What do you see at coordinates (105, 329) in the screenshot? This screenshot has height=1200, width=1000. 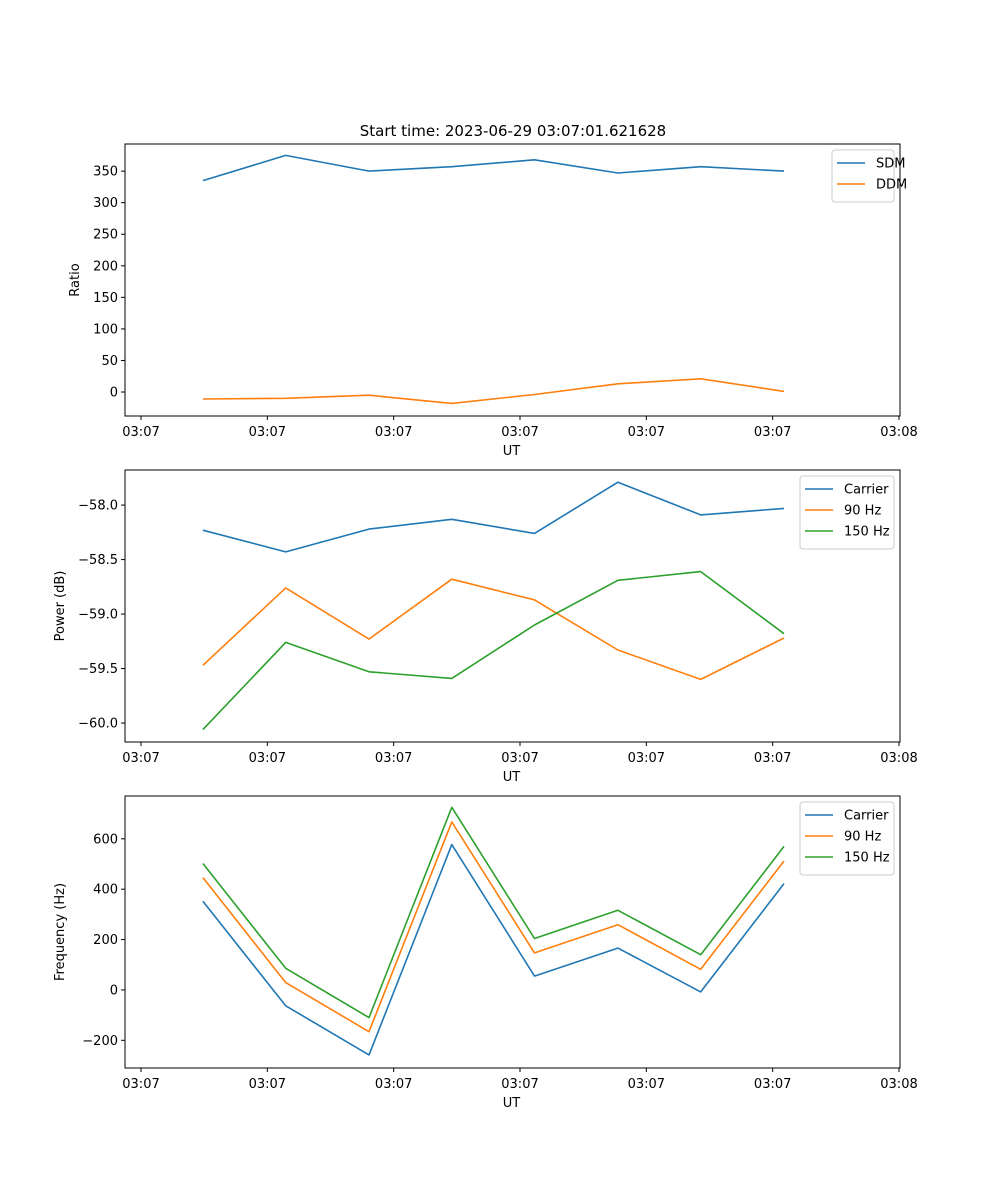 I see `y-tick-label: 100` at bounding box center [105, 329].